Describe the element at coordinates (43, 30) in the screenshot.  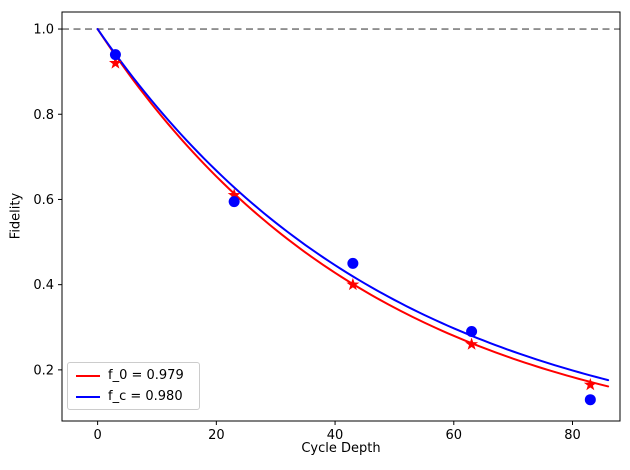
I see `y-tick-label: 1.0` at that location.